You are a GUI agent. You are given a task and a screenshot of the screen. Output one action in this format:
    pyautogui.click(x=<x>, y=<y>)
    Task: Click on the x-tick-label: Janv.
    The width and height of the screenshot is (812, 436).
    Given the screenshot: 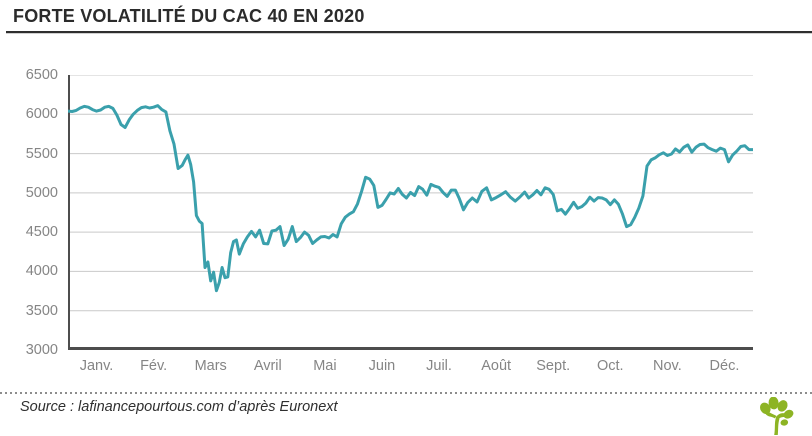 What is the action you would take?
    pyautogui.click(x=96, y=366)
    